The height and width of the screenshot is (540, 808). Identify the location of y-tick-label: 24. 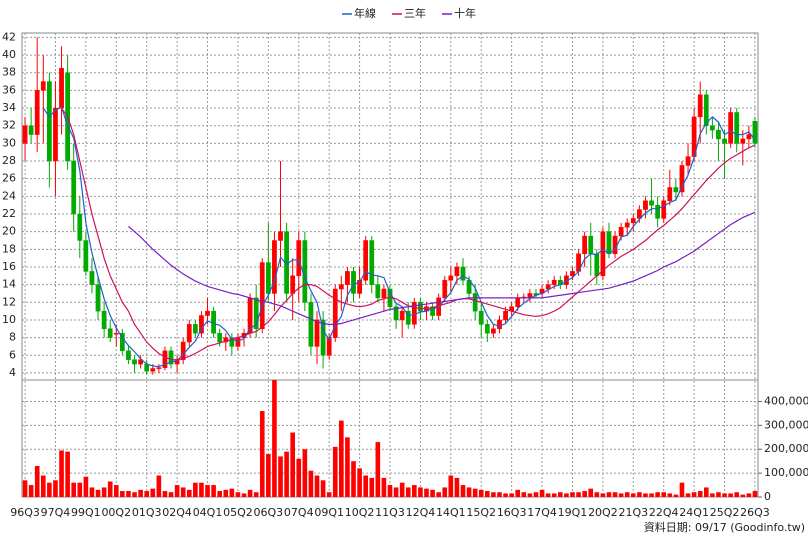
(9, 195).